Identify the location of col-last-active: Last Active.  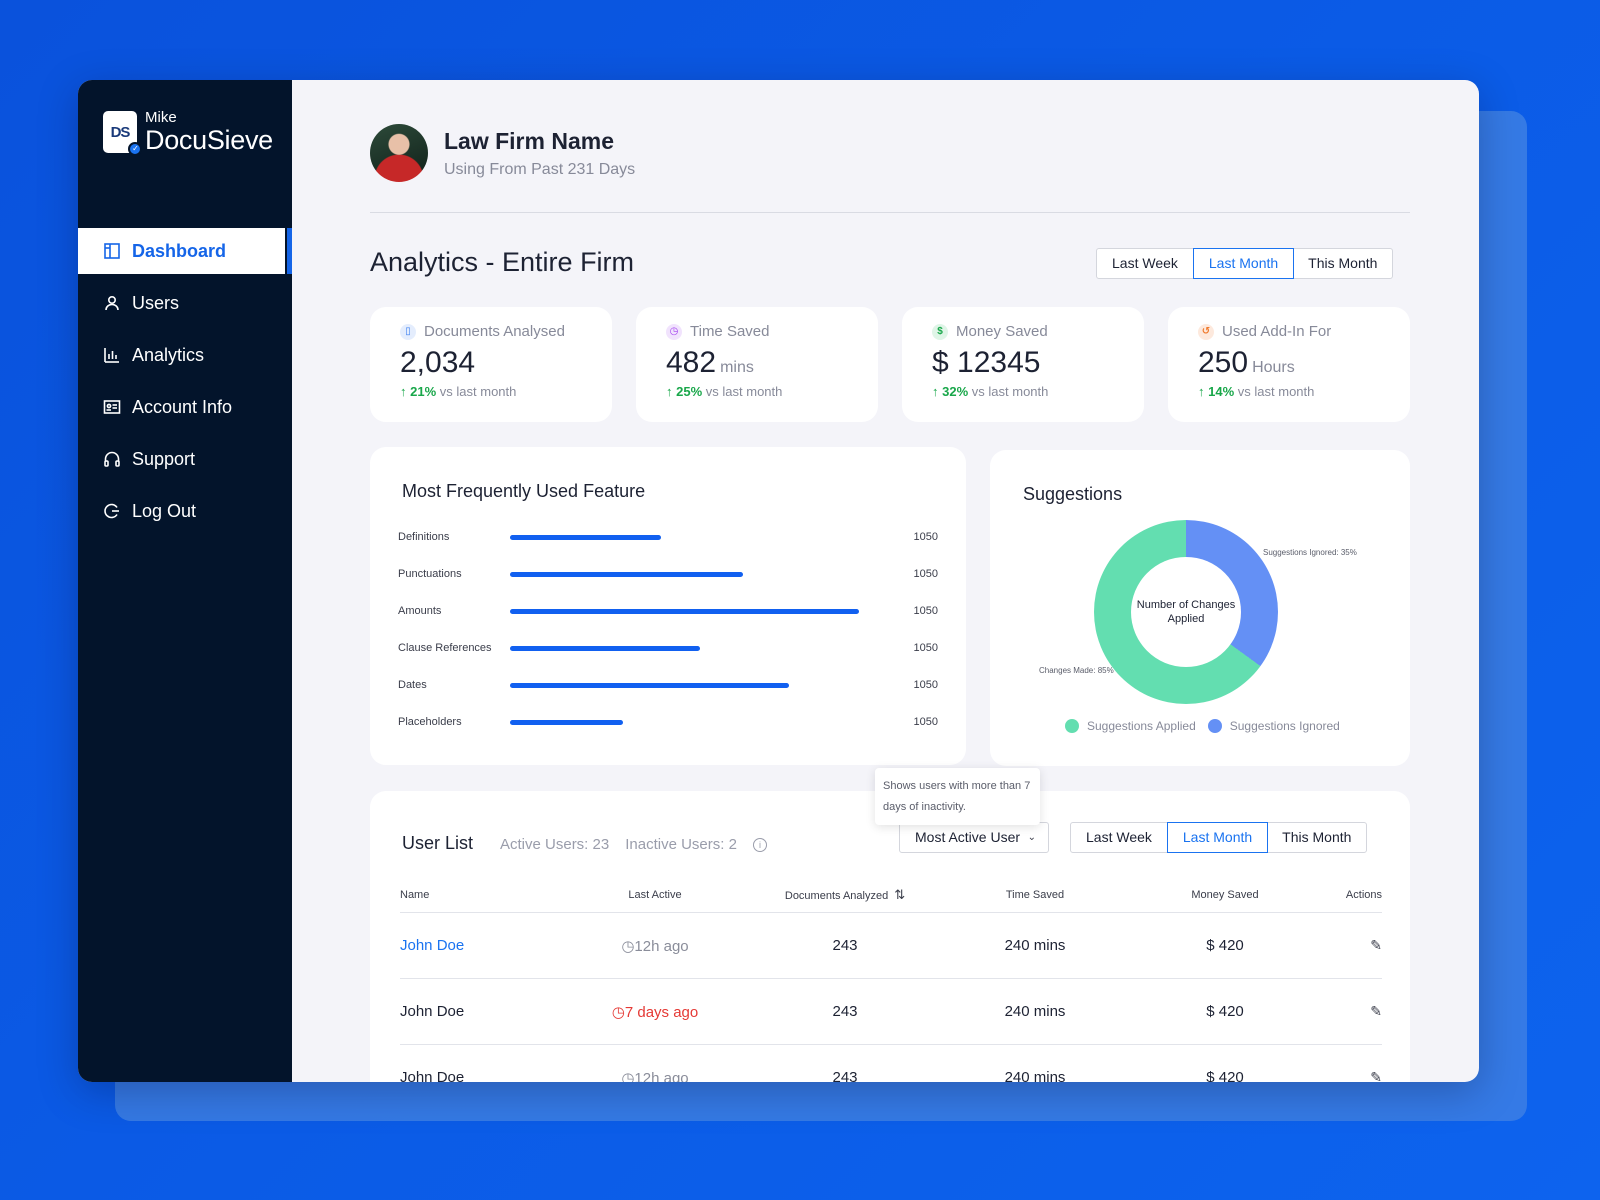
(655, 894).